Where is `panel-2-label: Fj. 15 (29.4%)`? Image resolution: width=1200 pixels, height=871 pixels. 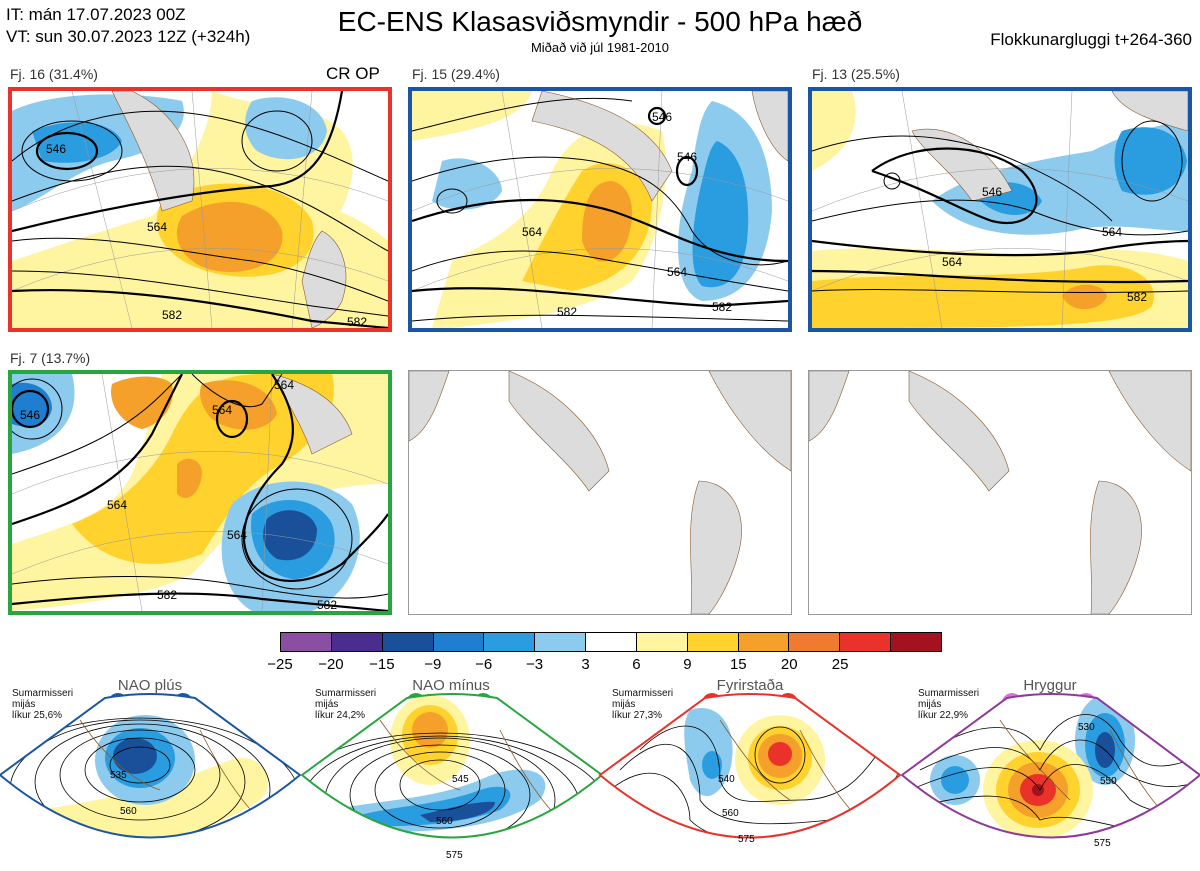
panel-2-label: Fj. 15 (29.4%) is located at coordinates (456, 74).